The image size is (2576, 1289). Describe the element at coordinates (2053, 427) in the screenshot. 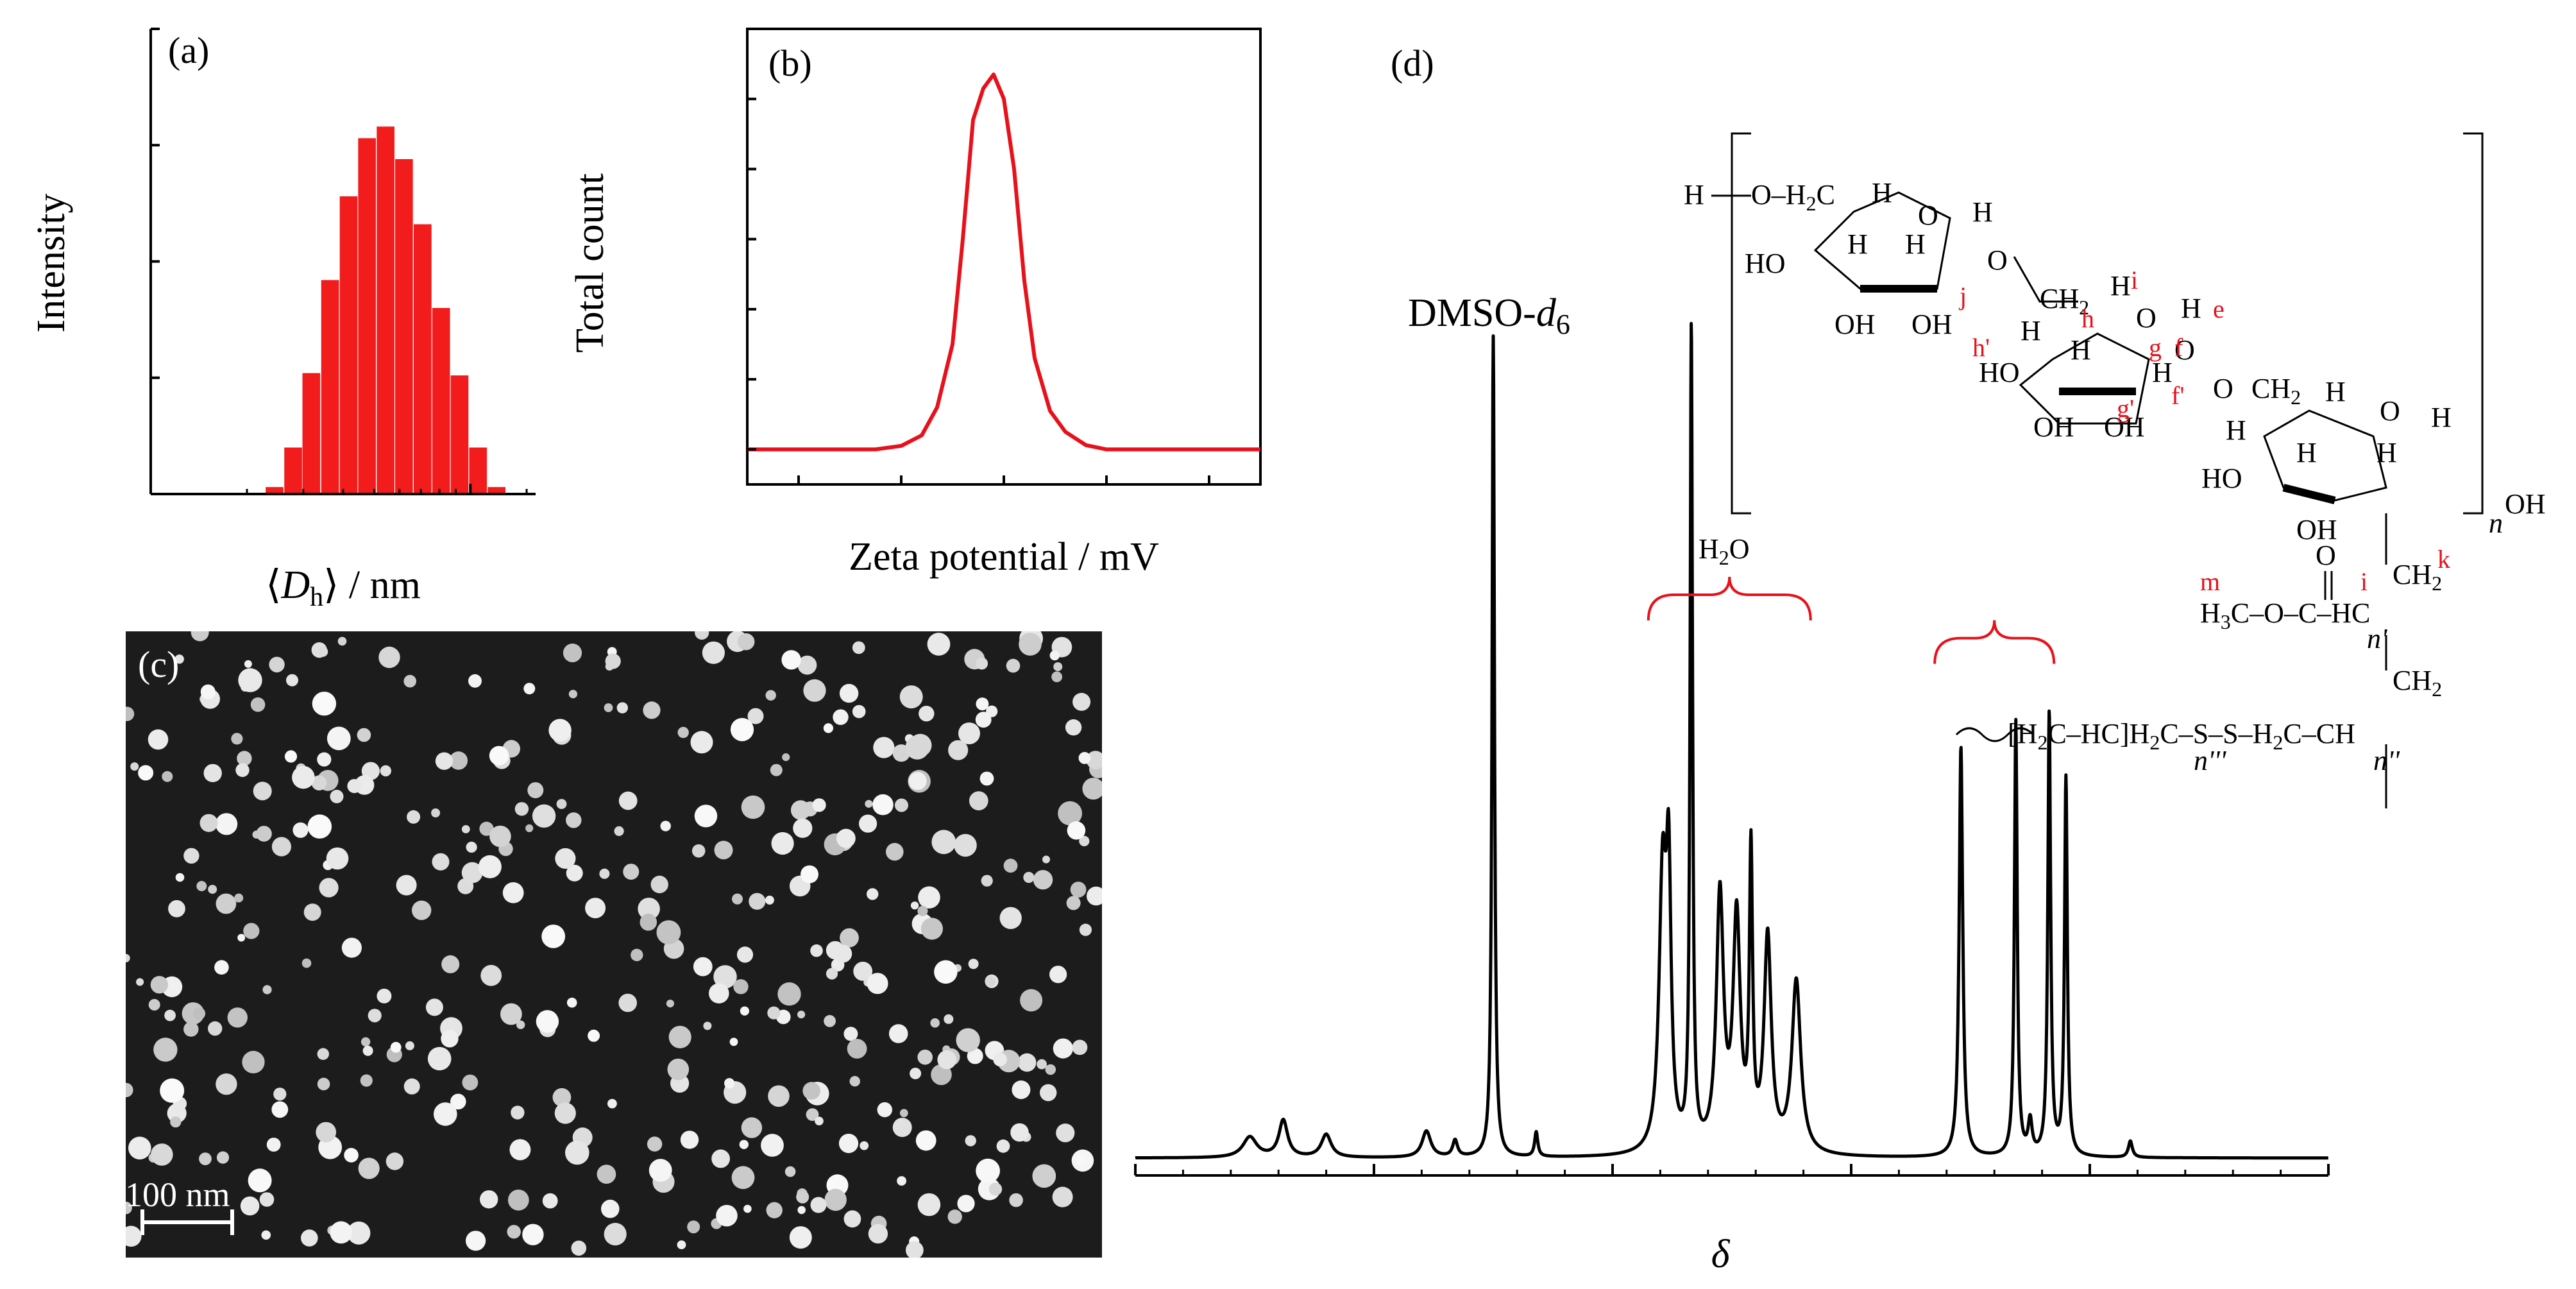

I see `svg-text: OH` at that location.